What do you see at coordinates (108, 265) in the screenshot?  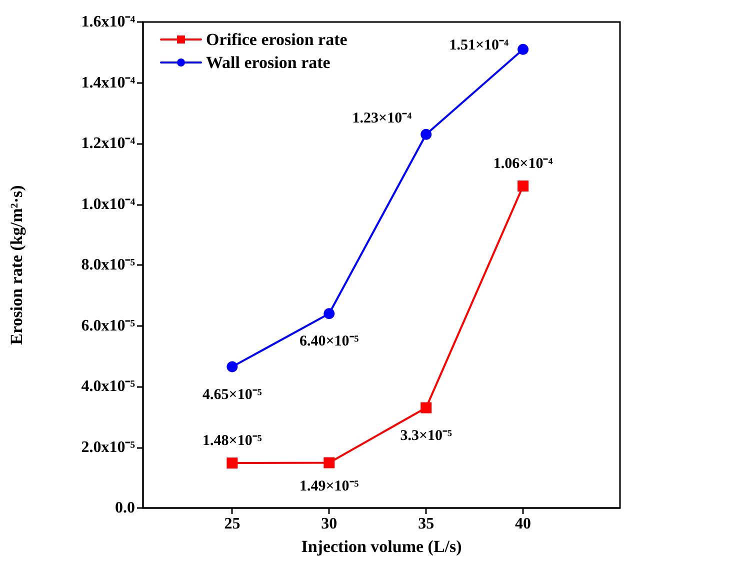 I see `y-tick-label: 8.0x10⁻⁵` at bounding box center [108, 265].